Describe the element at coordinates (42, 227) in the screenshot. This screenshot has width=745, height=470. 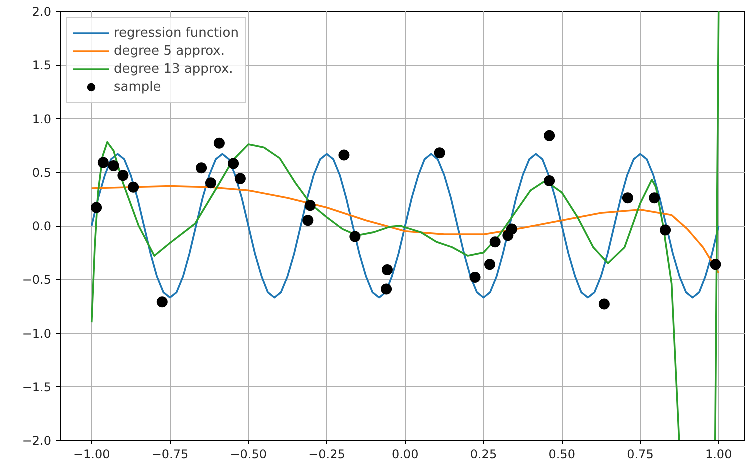
I see `y-tick-label: 0.0` at that location.